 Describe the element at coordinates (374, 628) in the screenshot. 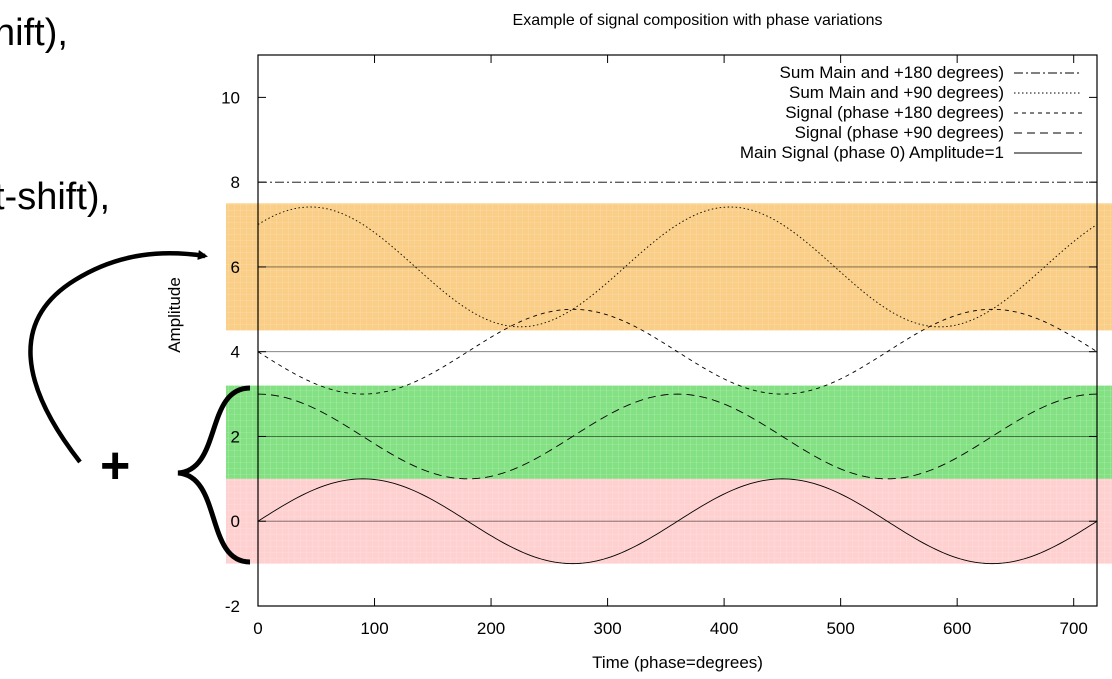

I see `x-tick-label: 100` at that location.